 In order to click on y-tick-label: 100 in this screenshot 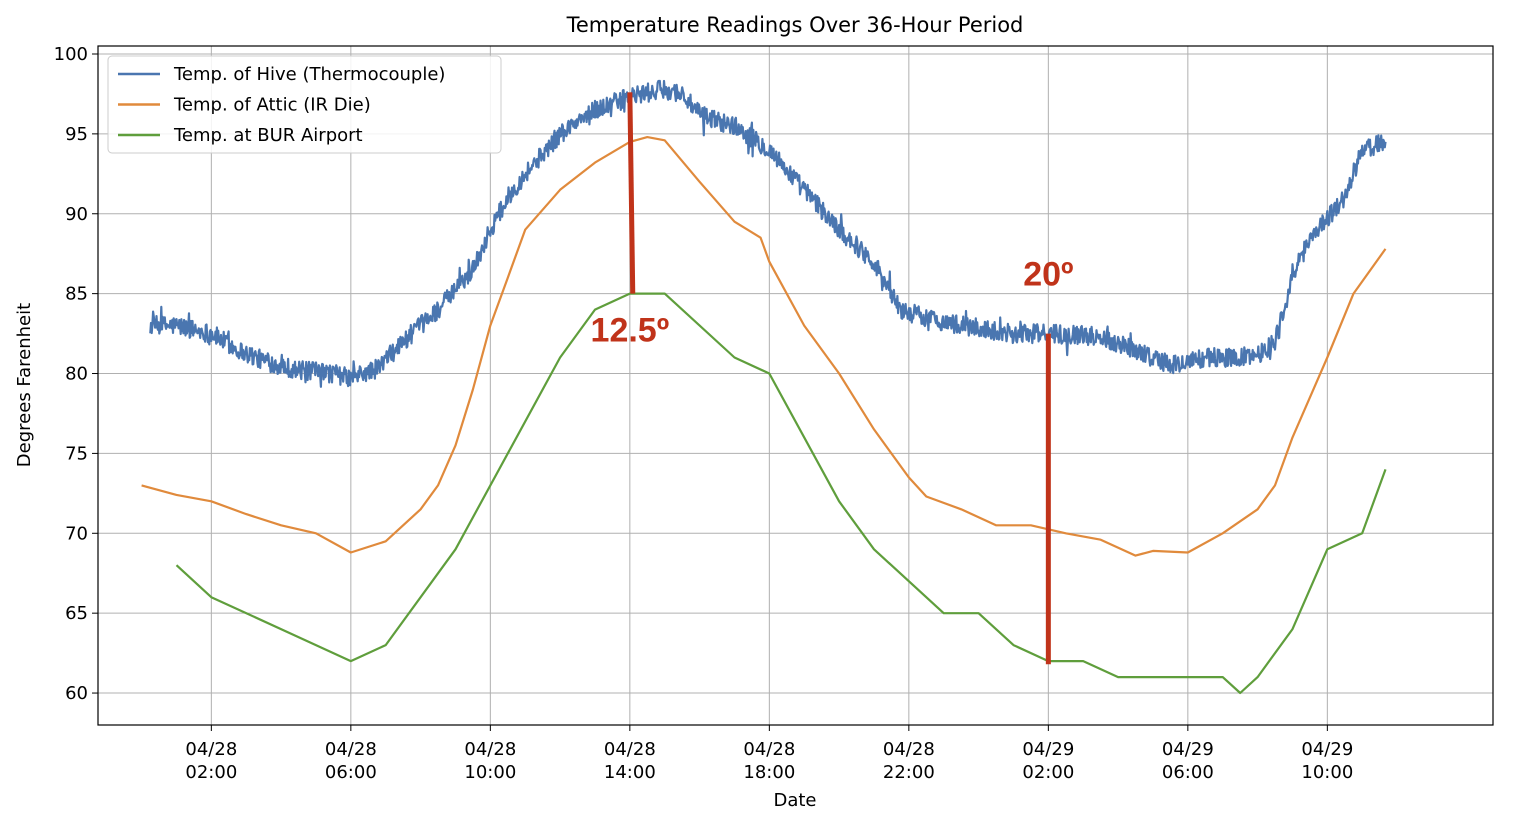, I will do `click(71, 54)`.